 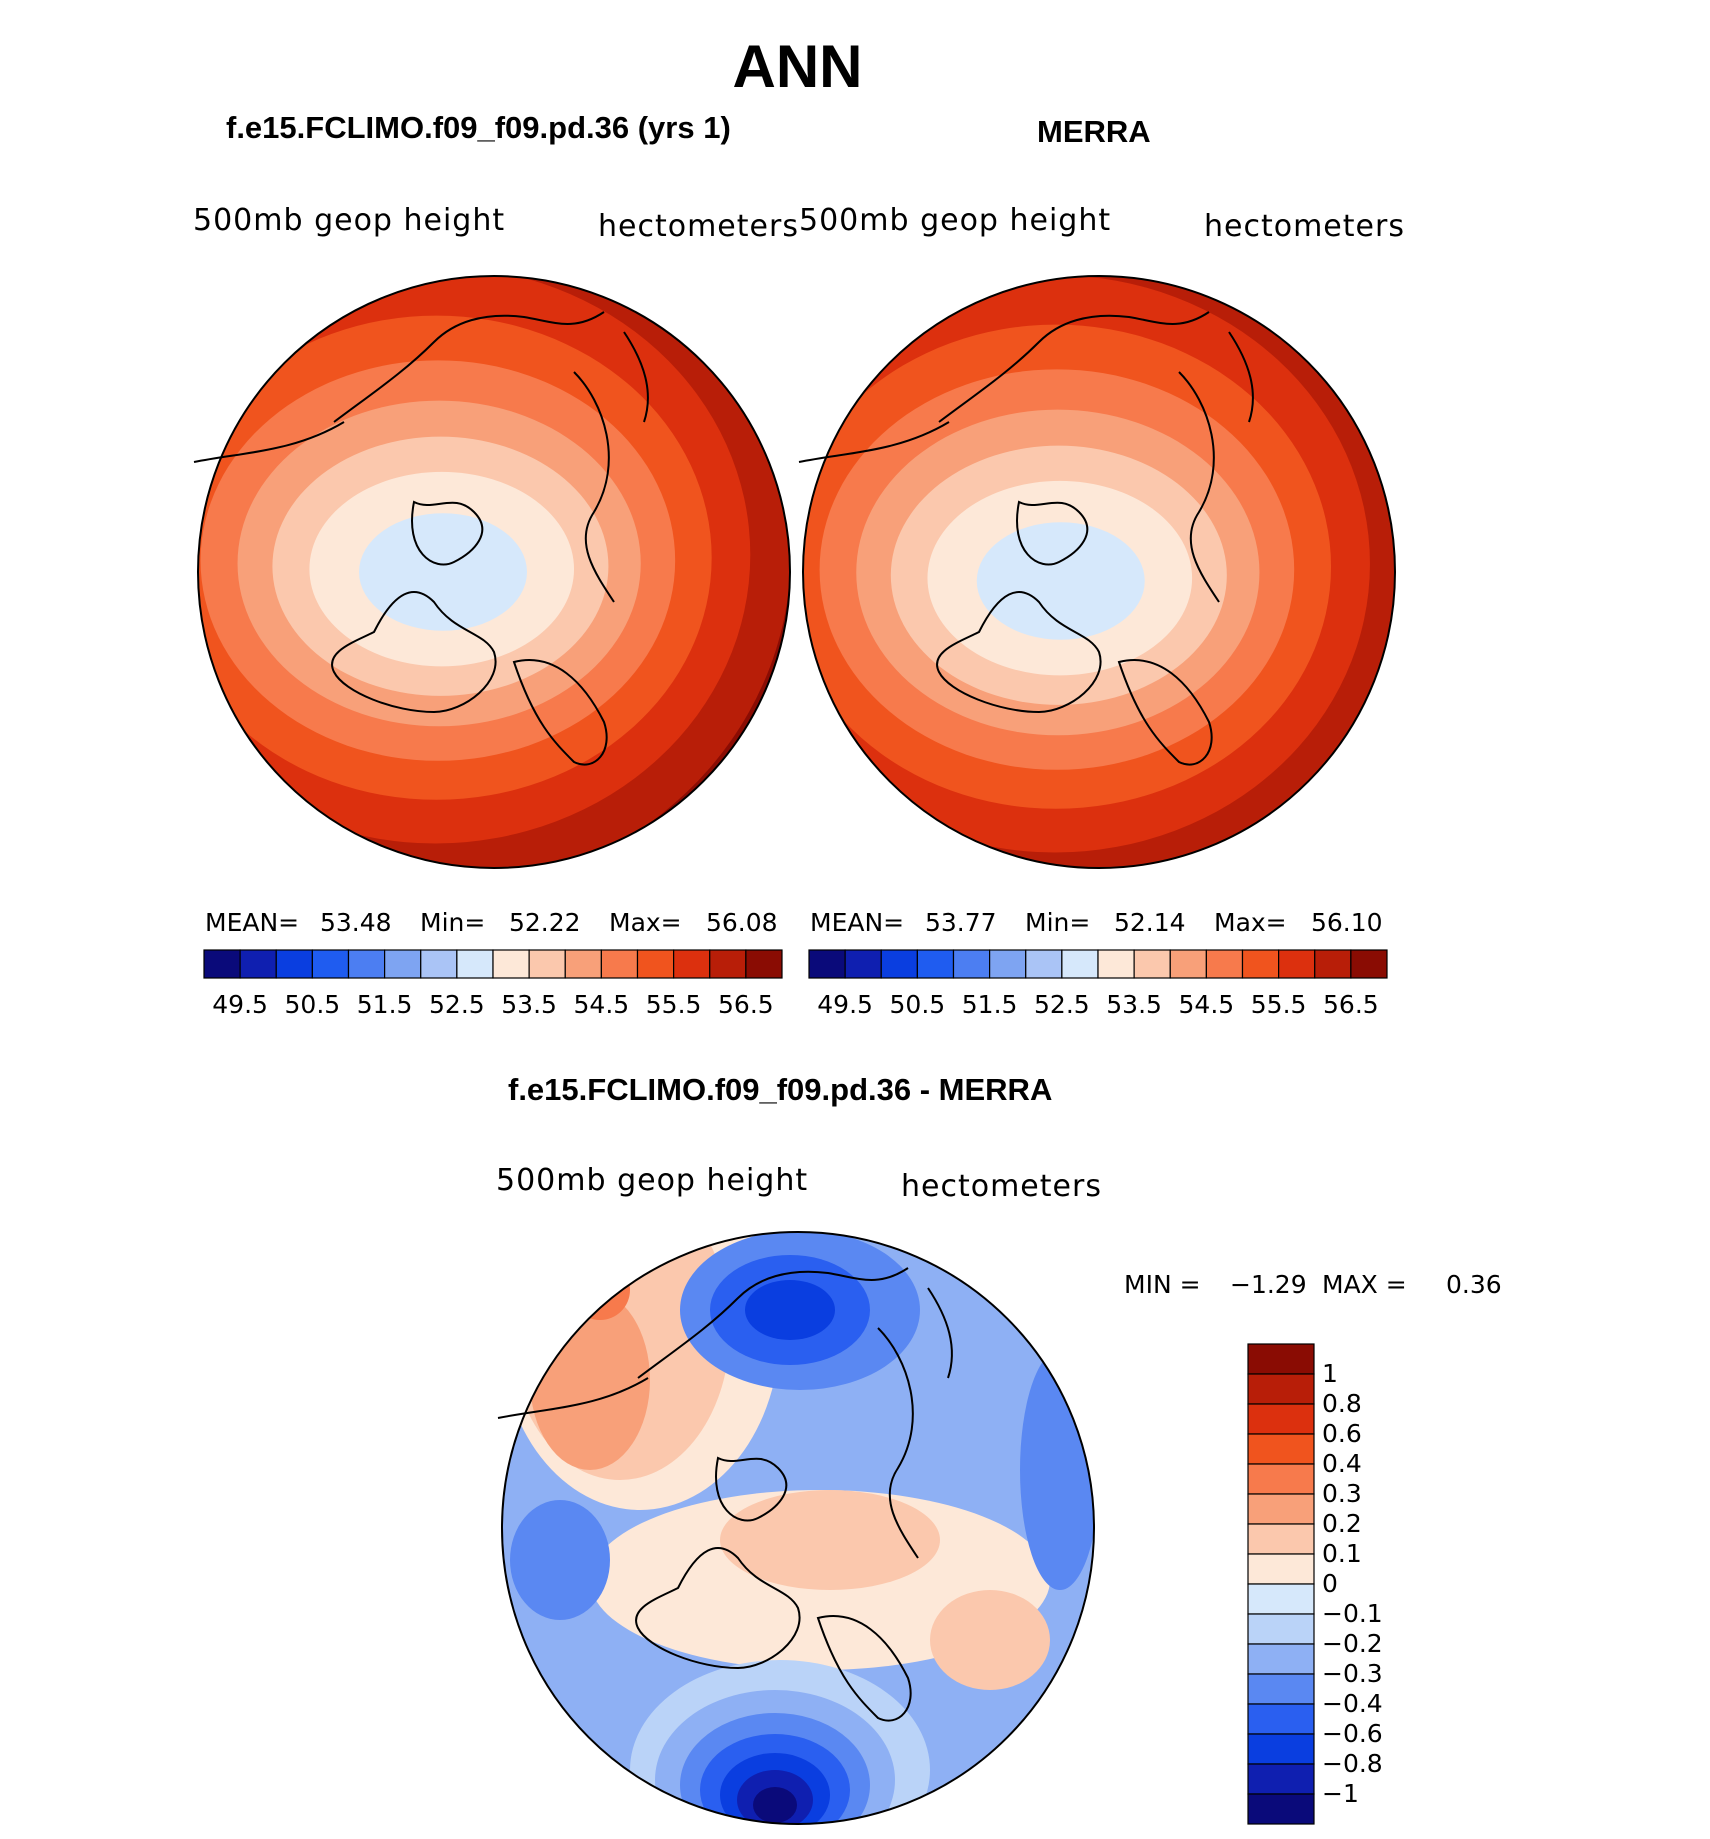 I want to click on panel1-min-label: Min=, so click(x=453, y=922).